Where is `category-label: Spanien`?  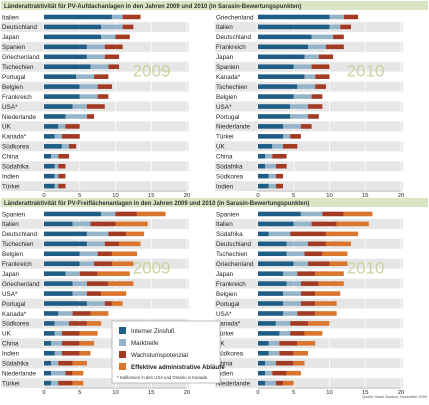
category-label: Spanien is located at coordinates (14, 214).